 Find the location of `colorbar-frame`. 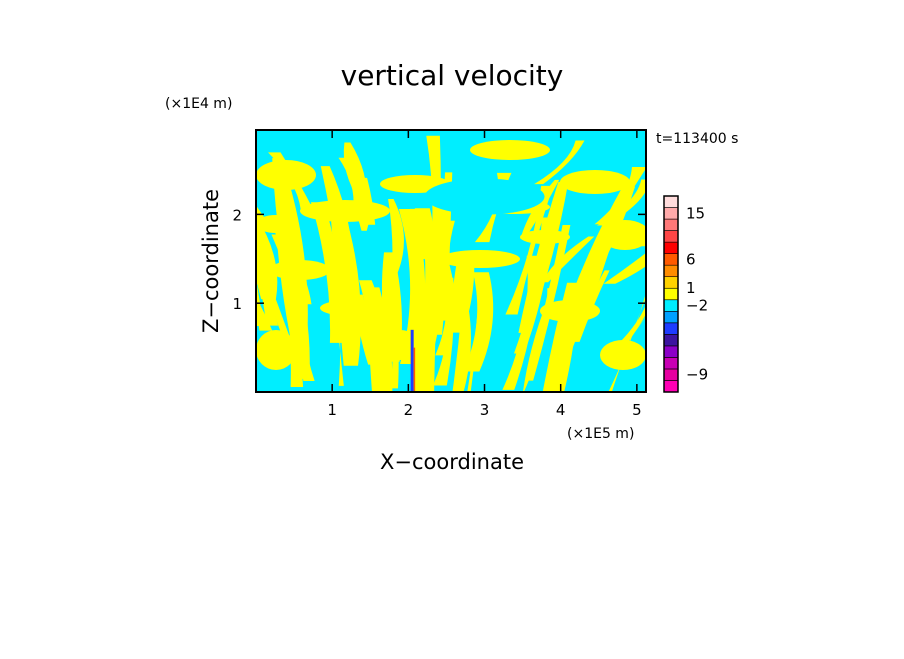

colorbar-frame is located at coordinates (671, 294).